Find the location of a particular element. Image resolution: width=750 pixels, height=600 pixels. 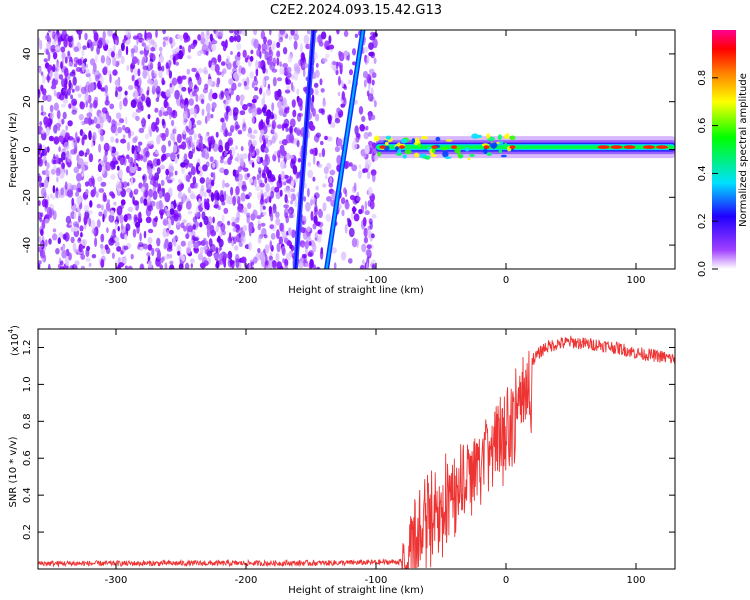

spectrogram-x-label: Height of straight line (km) is located at coordinates (356, 290).